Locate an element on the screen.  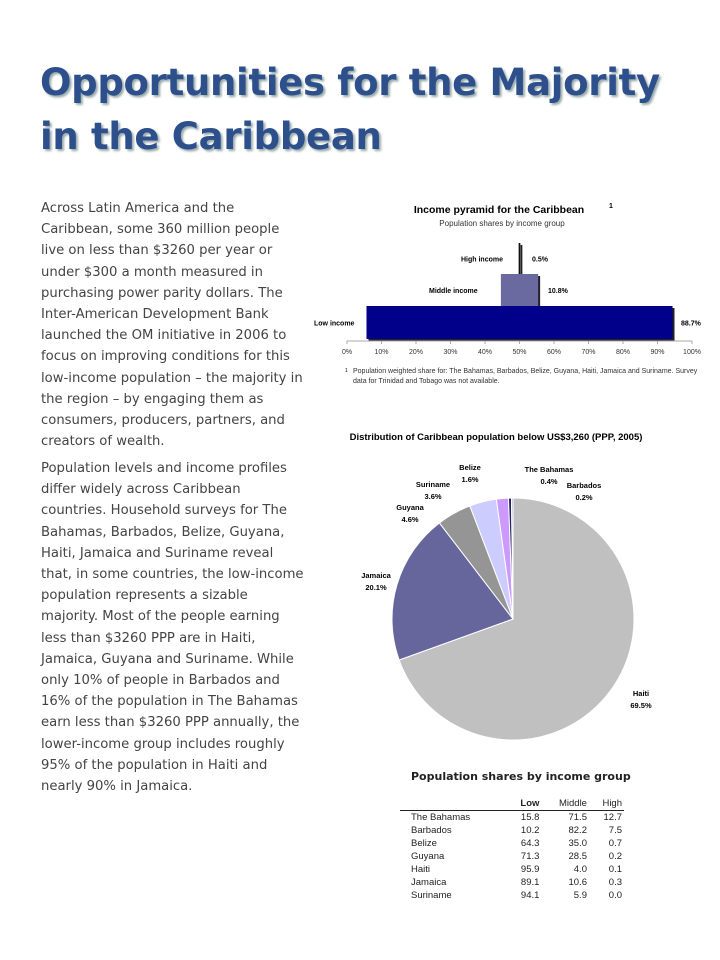
pie-label: Belize is located at coordinates (470, 467).